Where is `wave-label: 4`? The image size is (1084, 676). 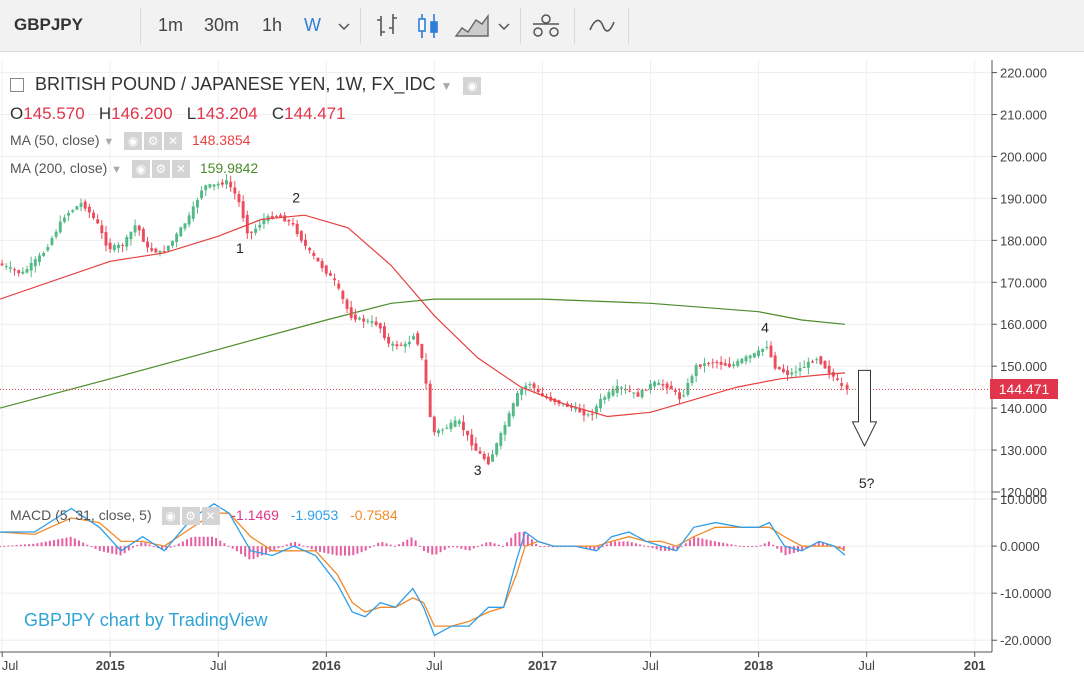 wave-label: 4 is located at coordinates (765, 328).